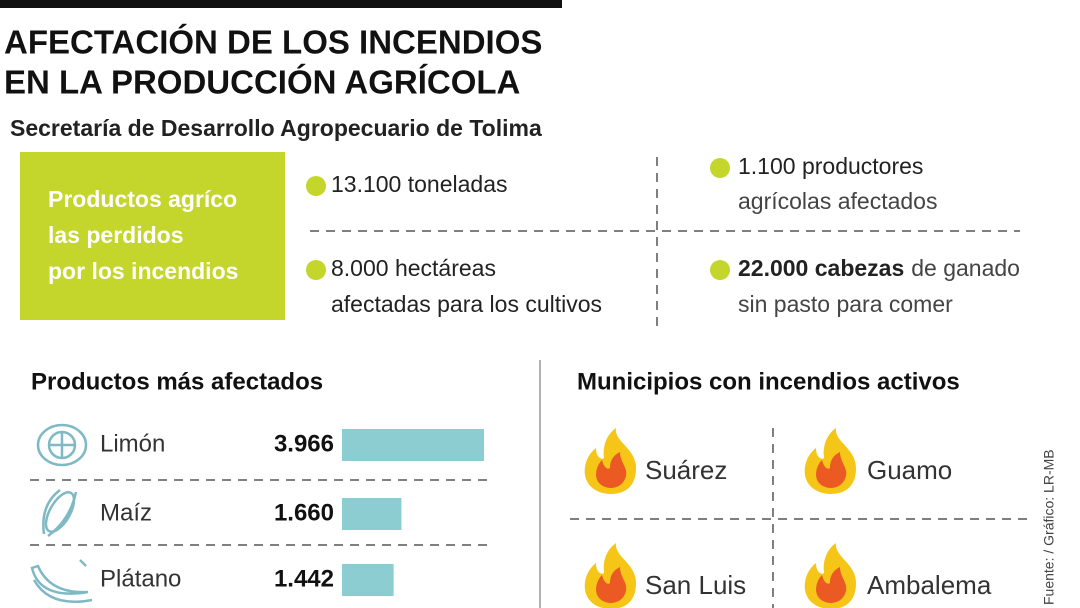 This screenshot has width=1080, height=608. What do you see at coordinates (273, 42) in the screenshot?
I see `title-line: AFECTACIÓN DE LOS INCENDIOS` at bounding box center [273, 42].